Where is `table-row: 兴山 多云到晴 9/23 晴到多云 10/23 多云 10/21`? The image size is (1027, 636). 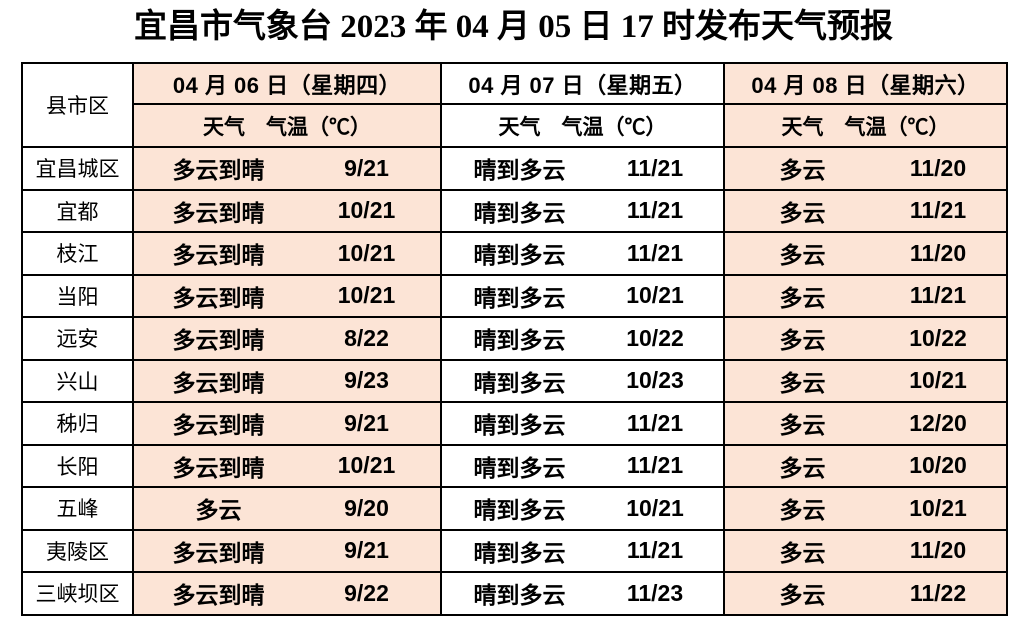 table-row: 兴山 多云到晴 9/23 晴到多云 10/23 多云 10/21 is located at coordinates (514, 380).